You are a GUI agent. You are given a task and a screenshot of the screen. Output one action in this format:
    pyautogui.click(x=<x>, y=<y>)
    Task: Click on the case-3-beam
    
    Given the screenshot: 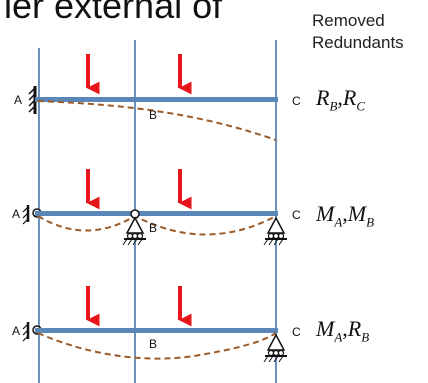 What is the action you would take?
    pyautogui.click(x=156, y=330)
    